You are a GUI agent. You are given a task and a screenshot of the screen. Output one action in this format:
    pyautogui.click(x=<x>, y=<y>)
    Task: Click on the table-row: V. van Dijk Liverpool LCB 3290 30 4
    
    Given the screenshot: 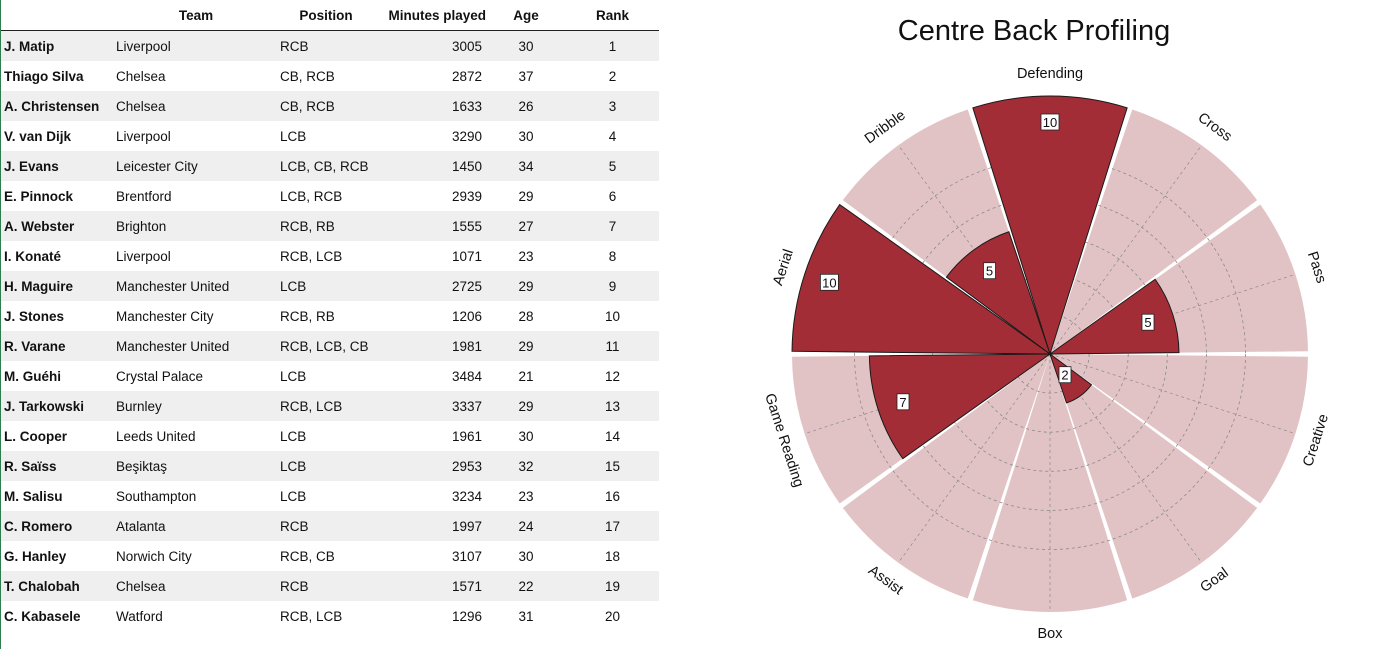 What is the action you would take?
    pyautogui.click(x=330, y=136)
    